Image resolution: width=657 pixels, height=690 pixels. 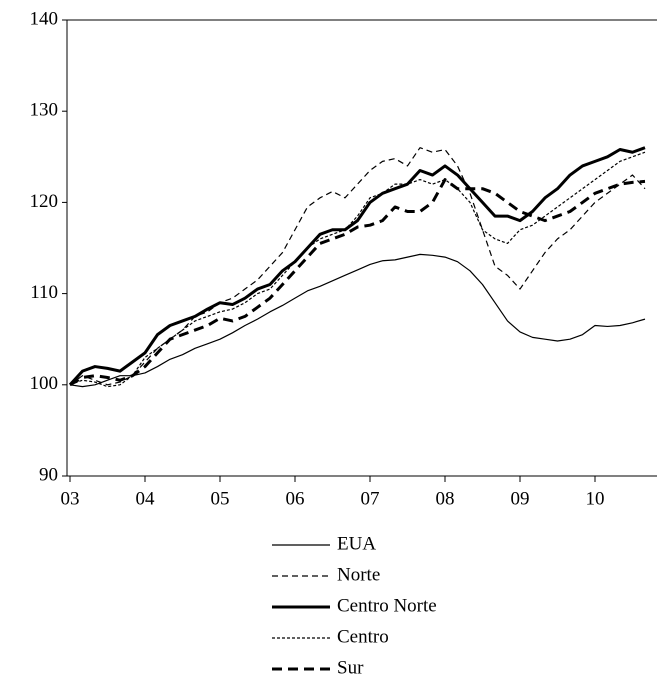 What do you see at coordinates (44, 201) in the screenshot?
I see `y-tick-label: 120` at bounding box center [44, 201].